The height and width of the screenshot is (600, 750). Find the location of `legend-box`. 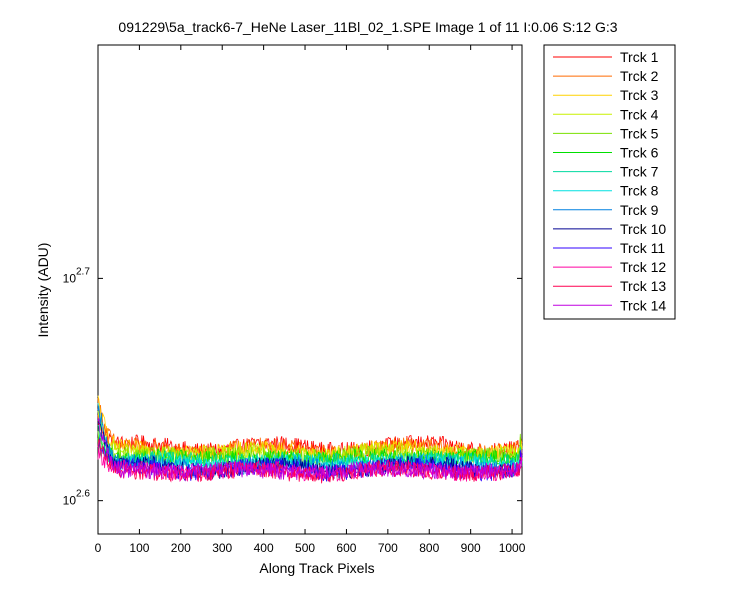

legend-box is located at coordinates (609, 182).